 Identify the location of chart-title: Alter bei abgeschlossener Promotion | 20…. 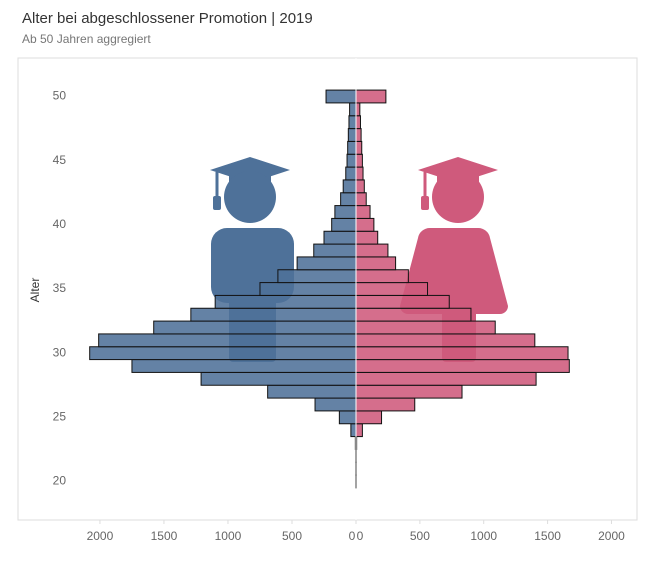
(167, 18).